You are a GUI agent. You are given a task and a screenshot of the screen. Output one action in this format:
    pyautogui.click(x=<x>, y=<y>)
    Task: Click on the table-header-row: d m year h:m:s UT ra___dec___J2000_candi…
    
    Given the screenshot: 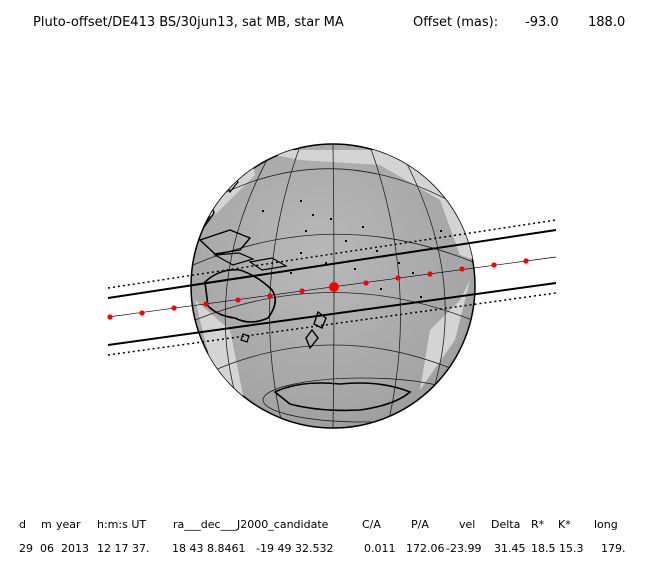 What is the action you would take?
    pyautogui.click(x=318, y=524)
    